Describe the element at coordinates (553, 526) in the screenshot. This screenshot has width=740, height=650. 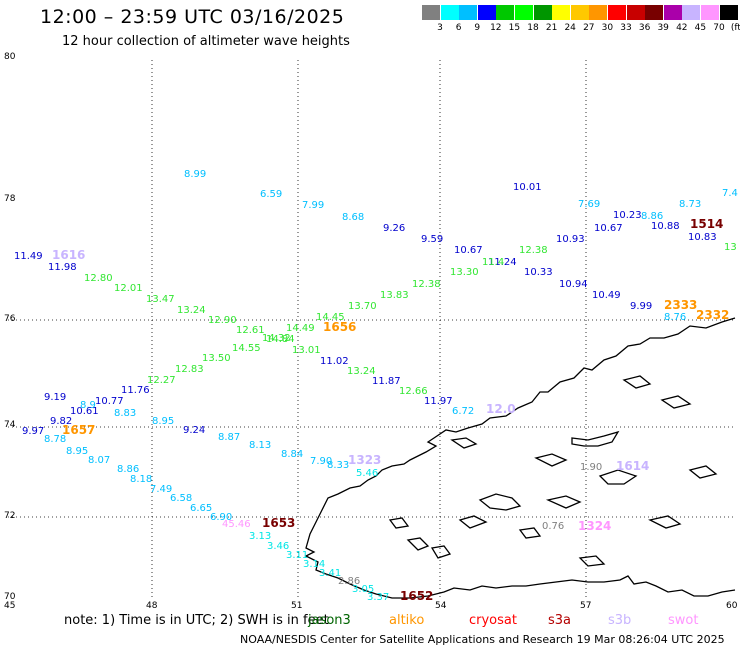
I see `swh-value-label: 0.76` at that location.